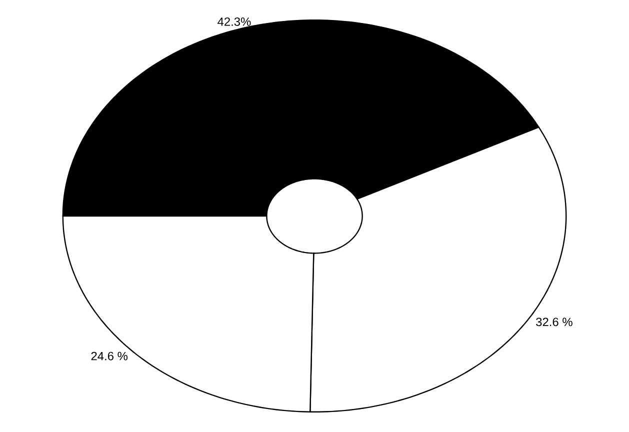 Image resolution: width=629 pixels, height=432 pixels. I want to click on data-label: 32.6 %, so click(554, 322).